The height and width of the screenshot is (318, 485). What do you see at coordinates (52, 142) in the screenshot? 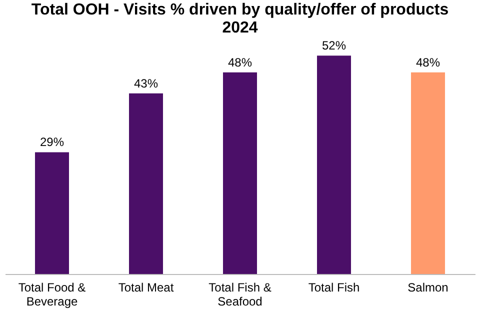
I see `data-label: 29%` at bounding box center [52, 142].